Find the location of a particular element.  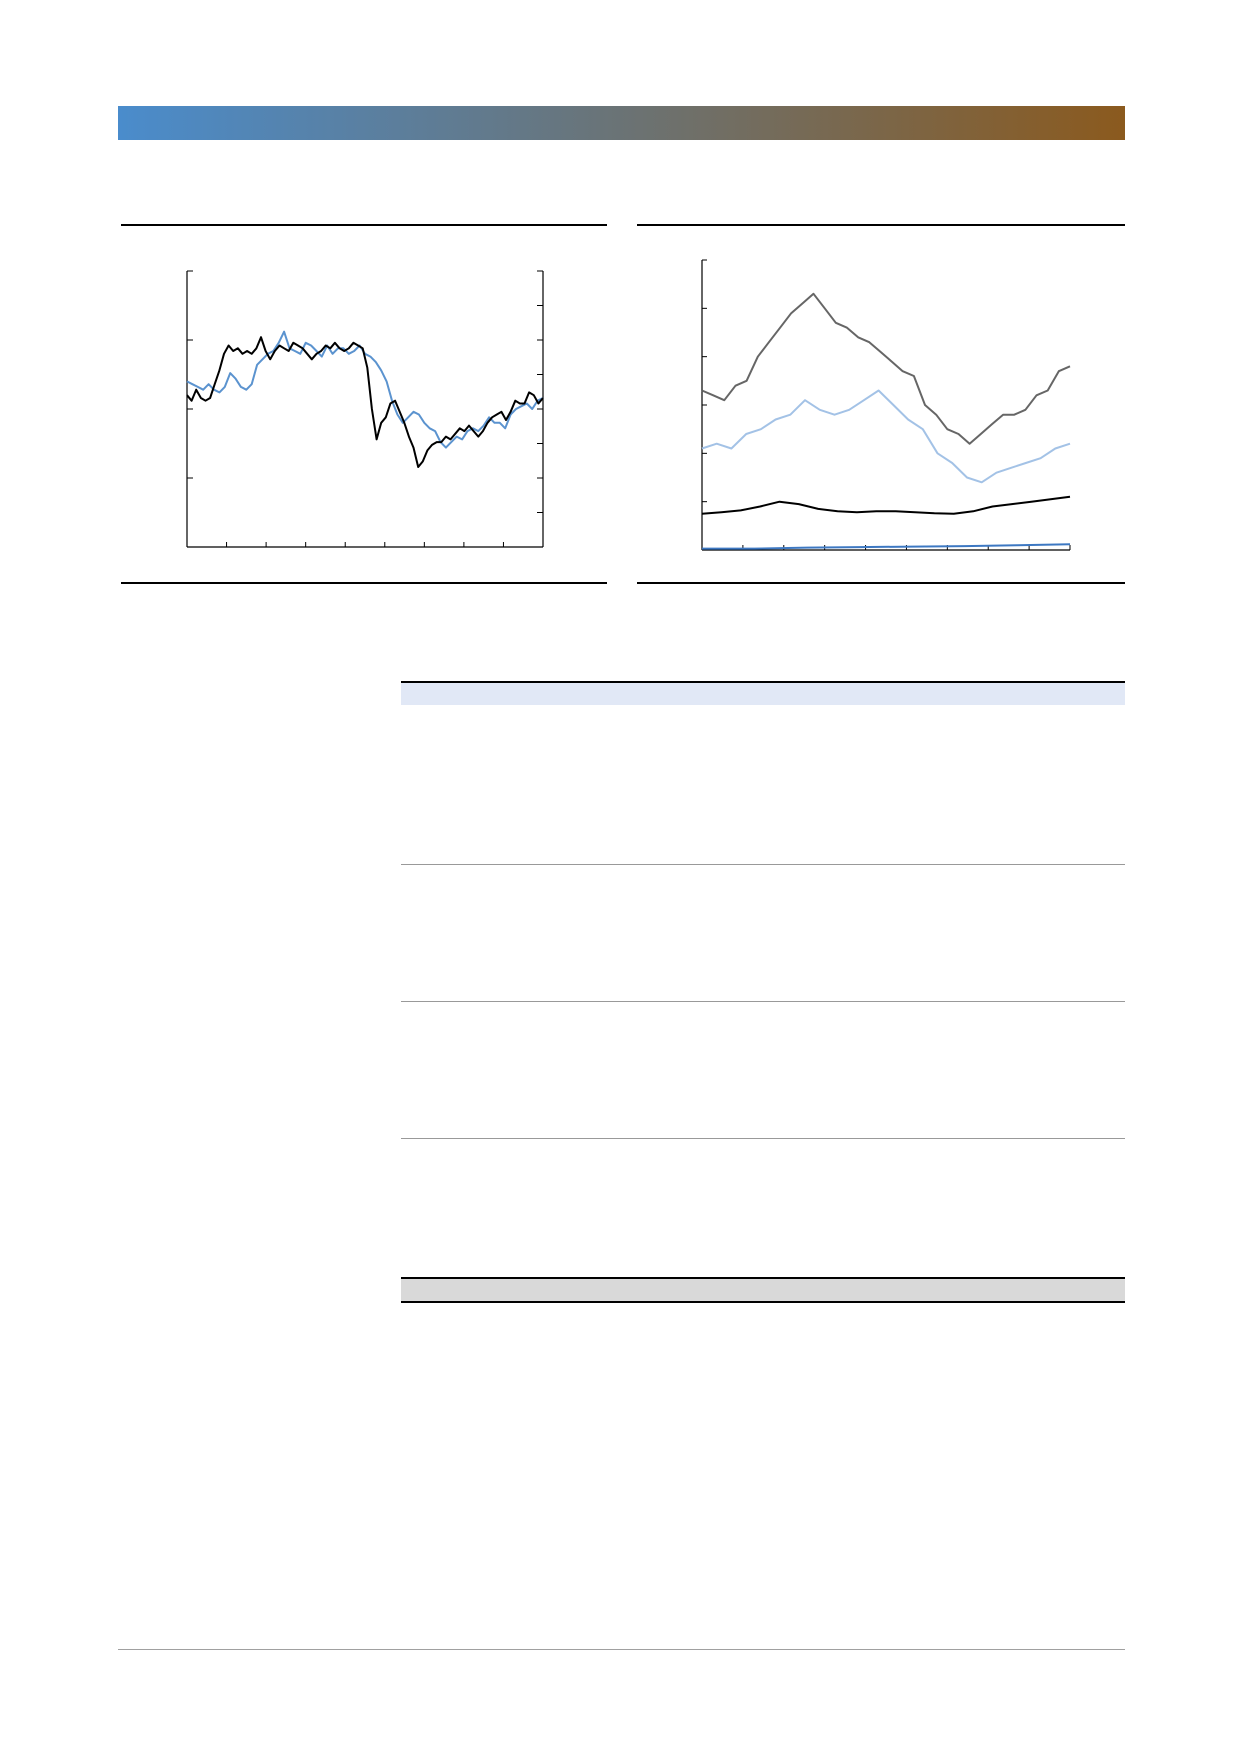

header-banner is located at coordinates (621, 123).